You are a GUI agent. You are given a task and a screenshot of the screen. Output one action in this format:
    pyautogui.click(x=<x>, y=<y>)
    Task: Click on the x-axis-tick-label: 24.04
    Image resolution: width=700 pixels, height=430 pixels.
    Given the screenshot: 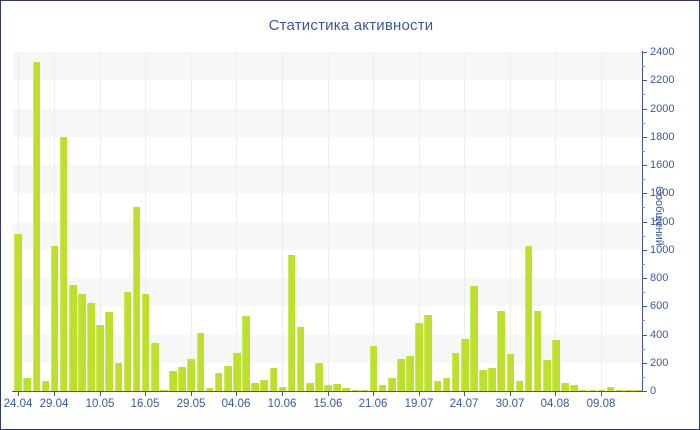 What is the action you would take?
    pyautogui.click(x=18, y=404)
    